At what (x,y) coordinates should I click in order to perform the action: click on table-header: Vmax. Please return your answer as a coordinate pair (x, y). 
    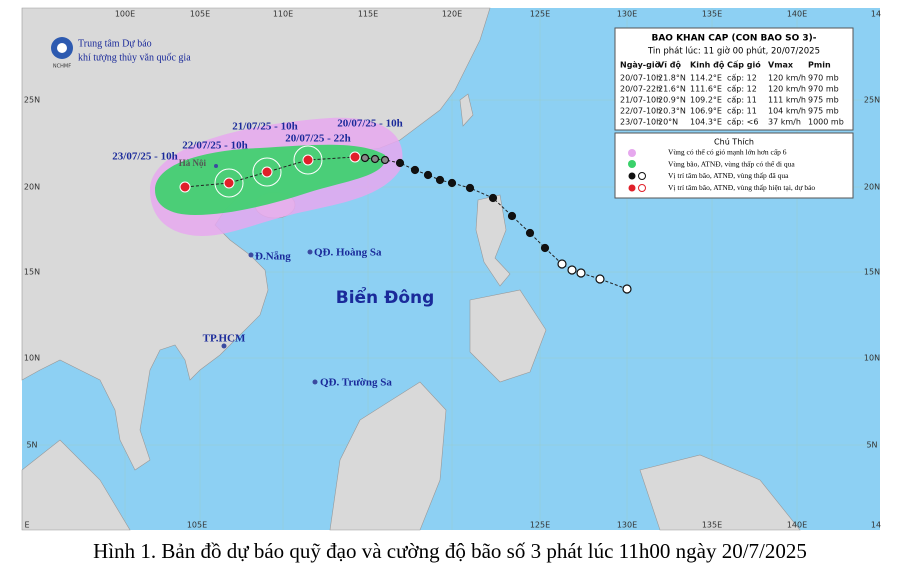
    Looking at the image, I should click on (781, 65).